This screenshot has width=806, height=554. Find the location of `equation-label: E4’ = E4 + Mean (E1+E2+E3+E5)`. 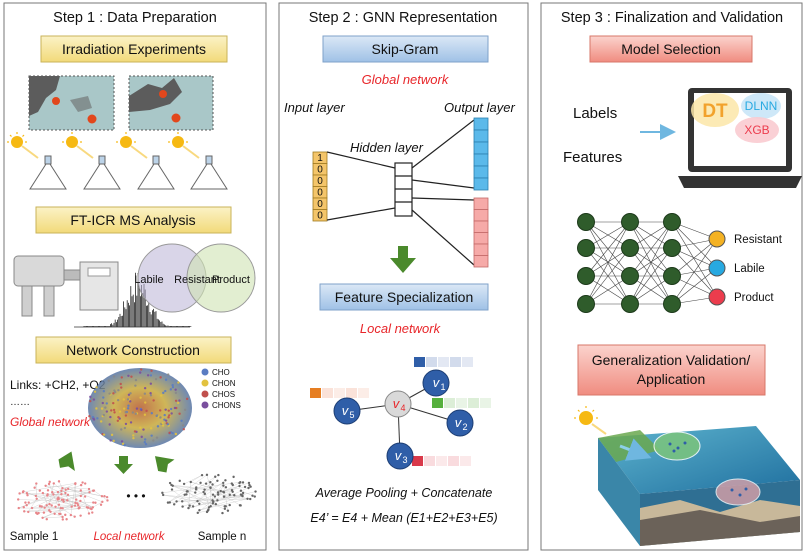

equation-label: E4’ = E4 + Mean (E1+E2+E3+E5) is located at coordinates (403, 518).